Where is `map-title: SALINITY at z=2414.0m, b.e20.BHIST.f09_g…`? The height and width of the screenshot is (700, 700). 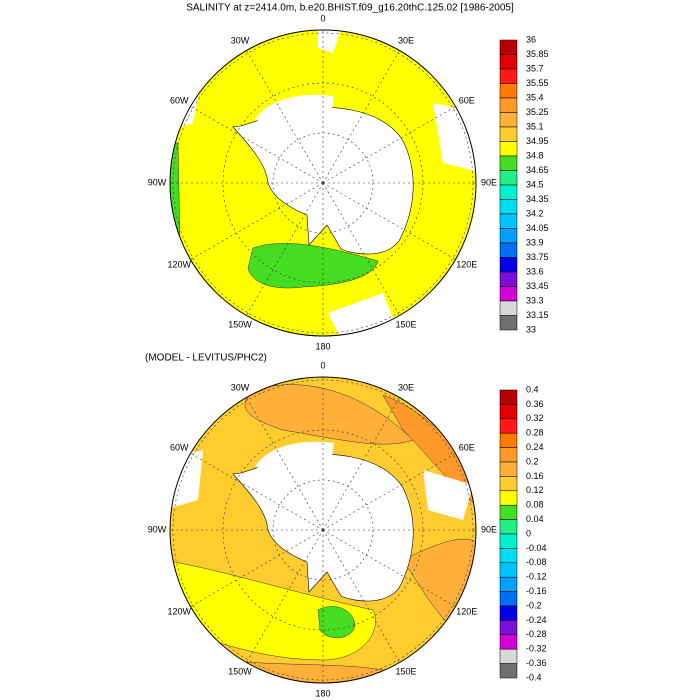
map-title: SALINITY at z=2414.0m, b.e20.BHIST.f09_g… is located at coordinates (350, 8).